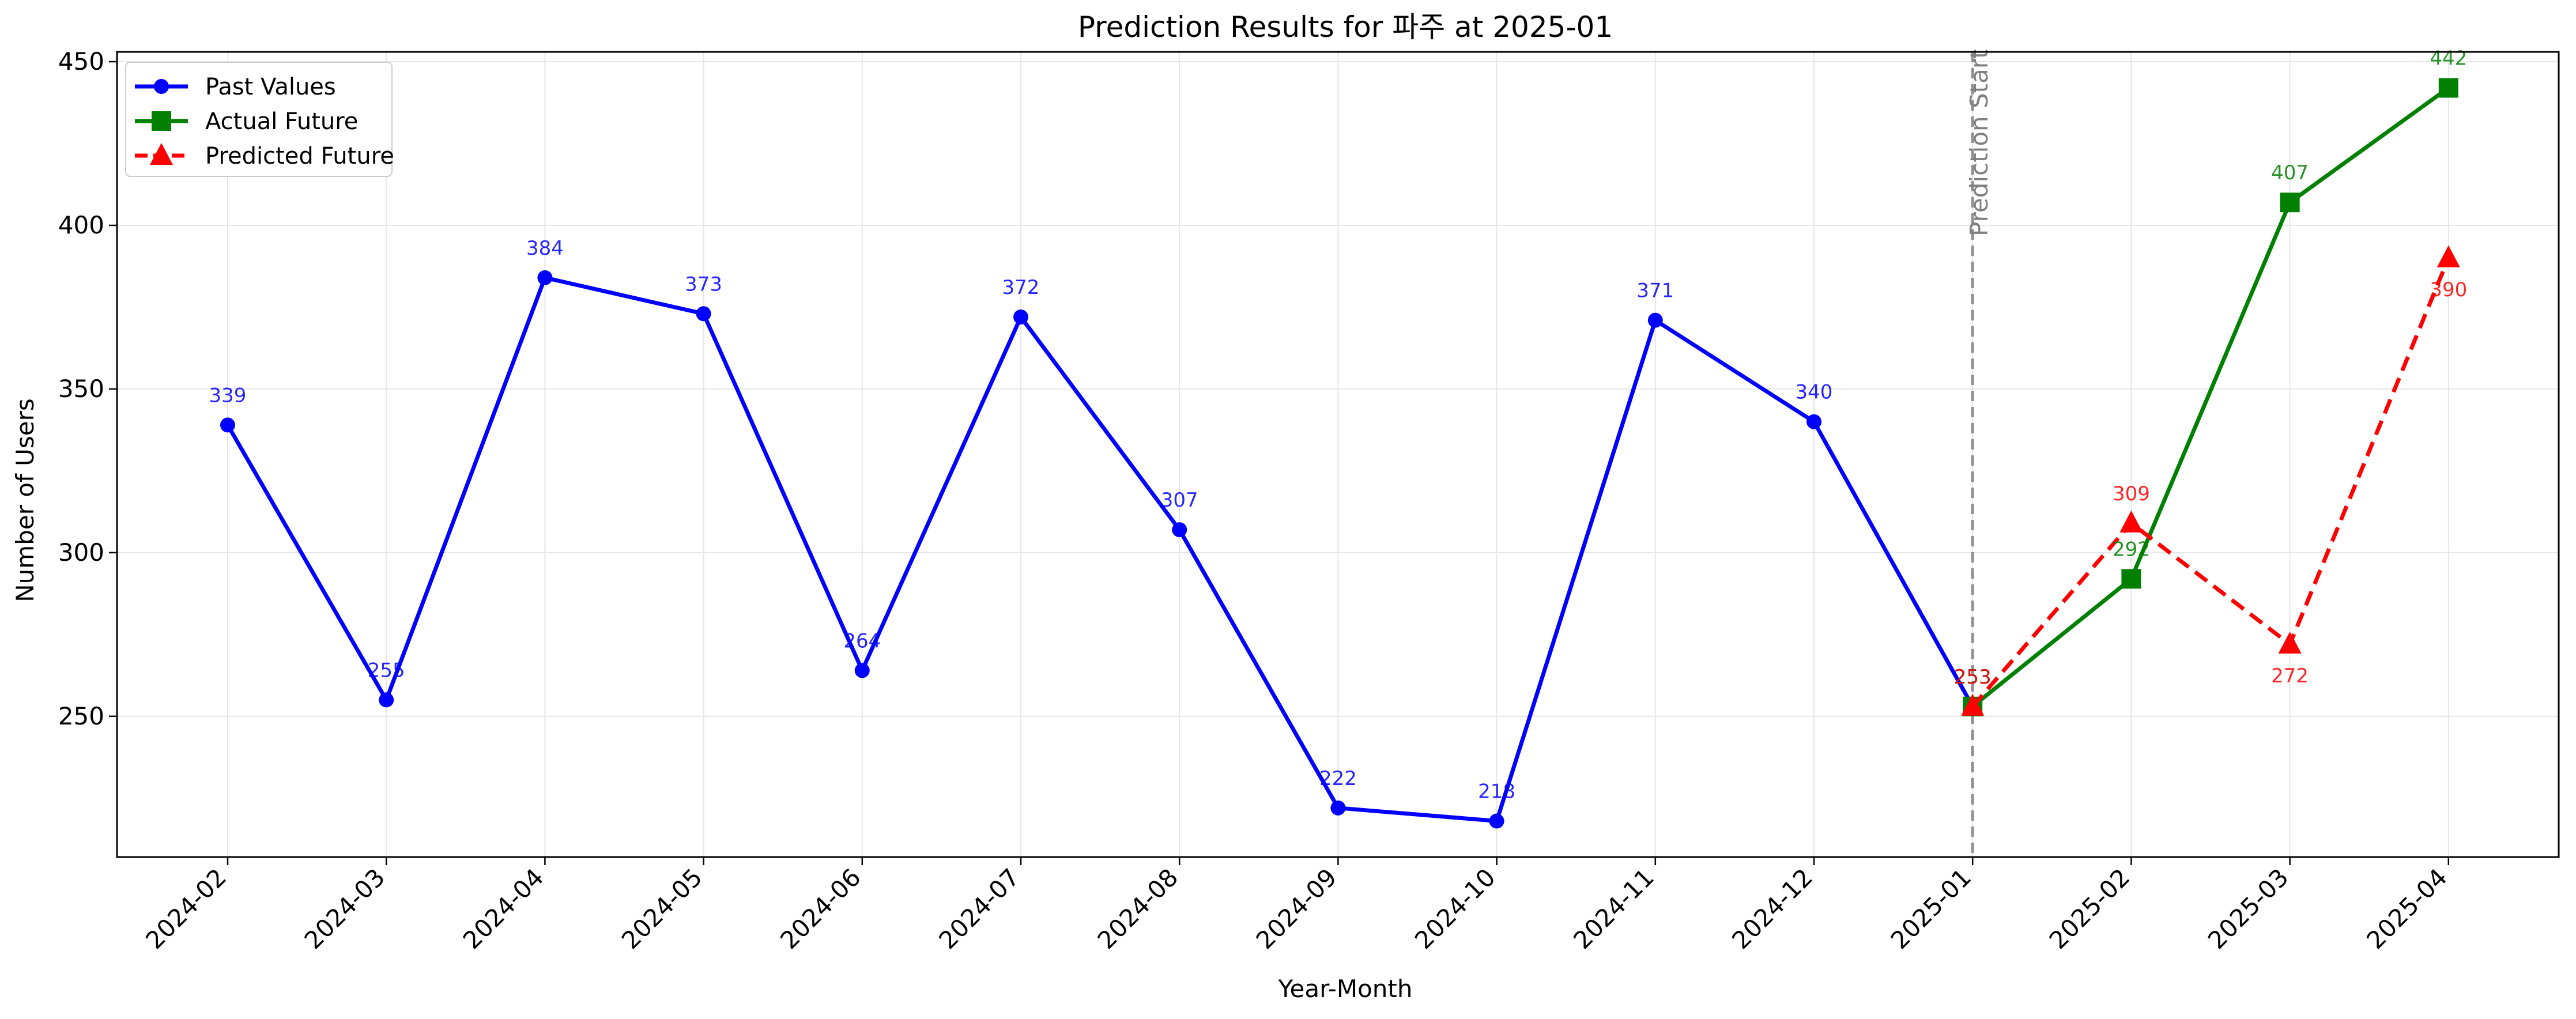  What do you see at coordinates (281, 121) in the screenshot?
I see `legend-label: Actual Future` at bounding box center [281, 121].